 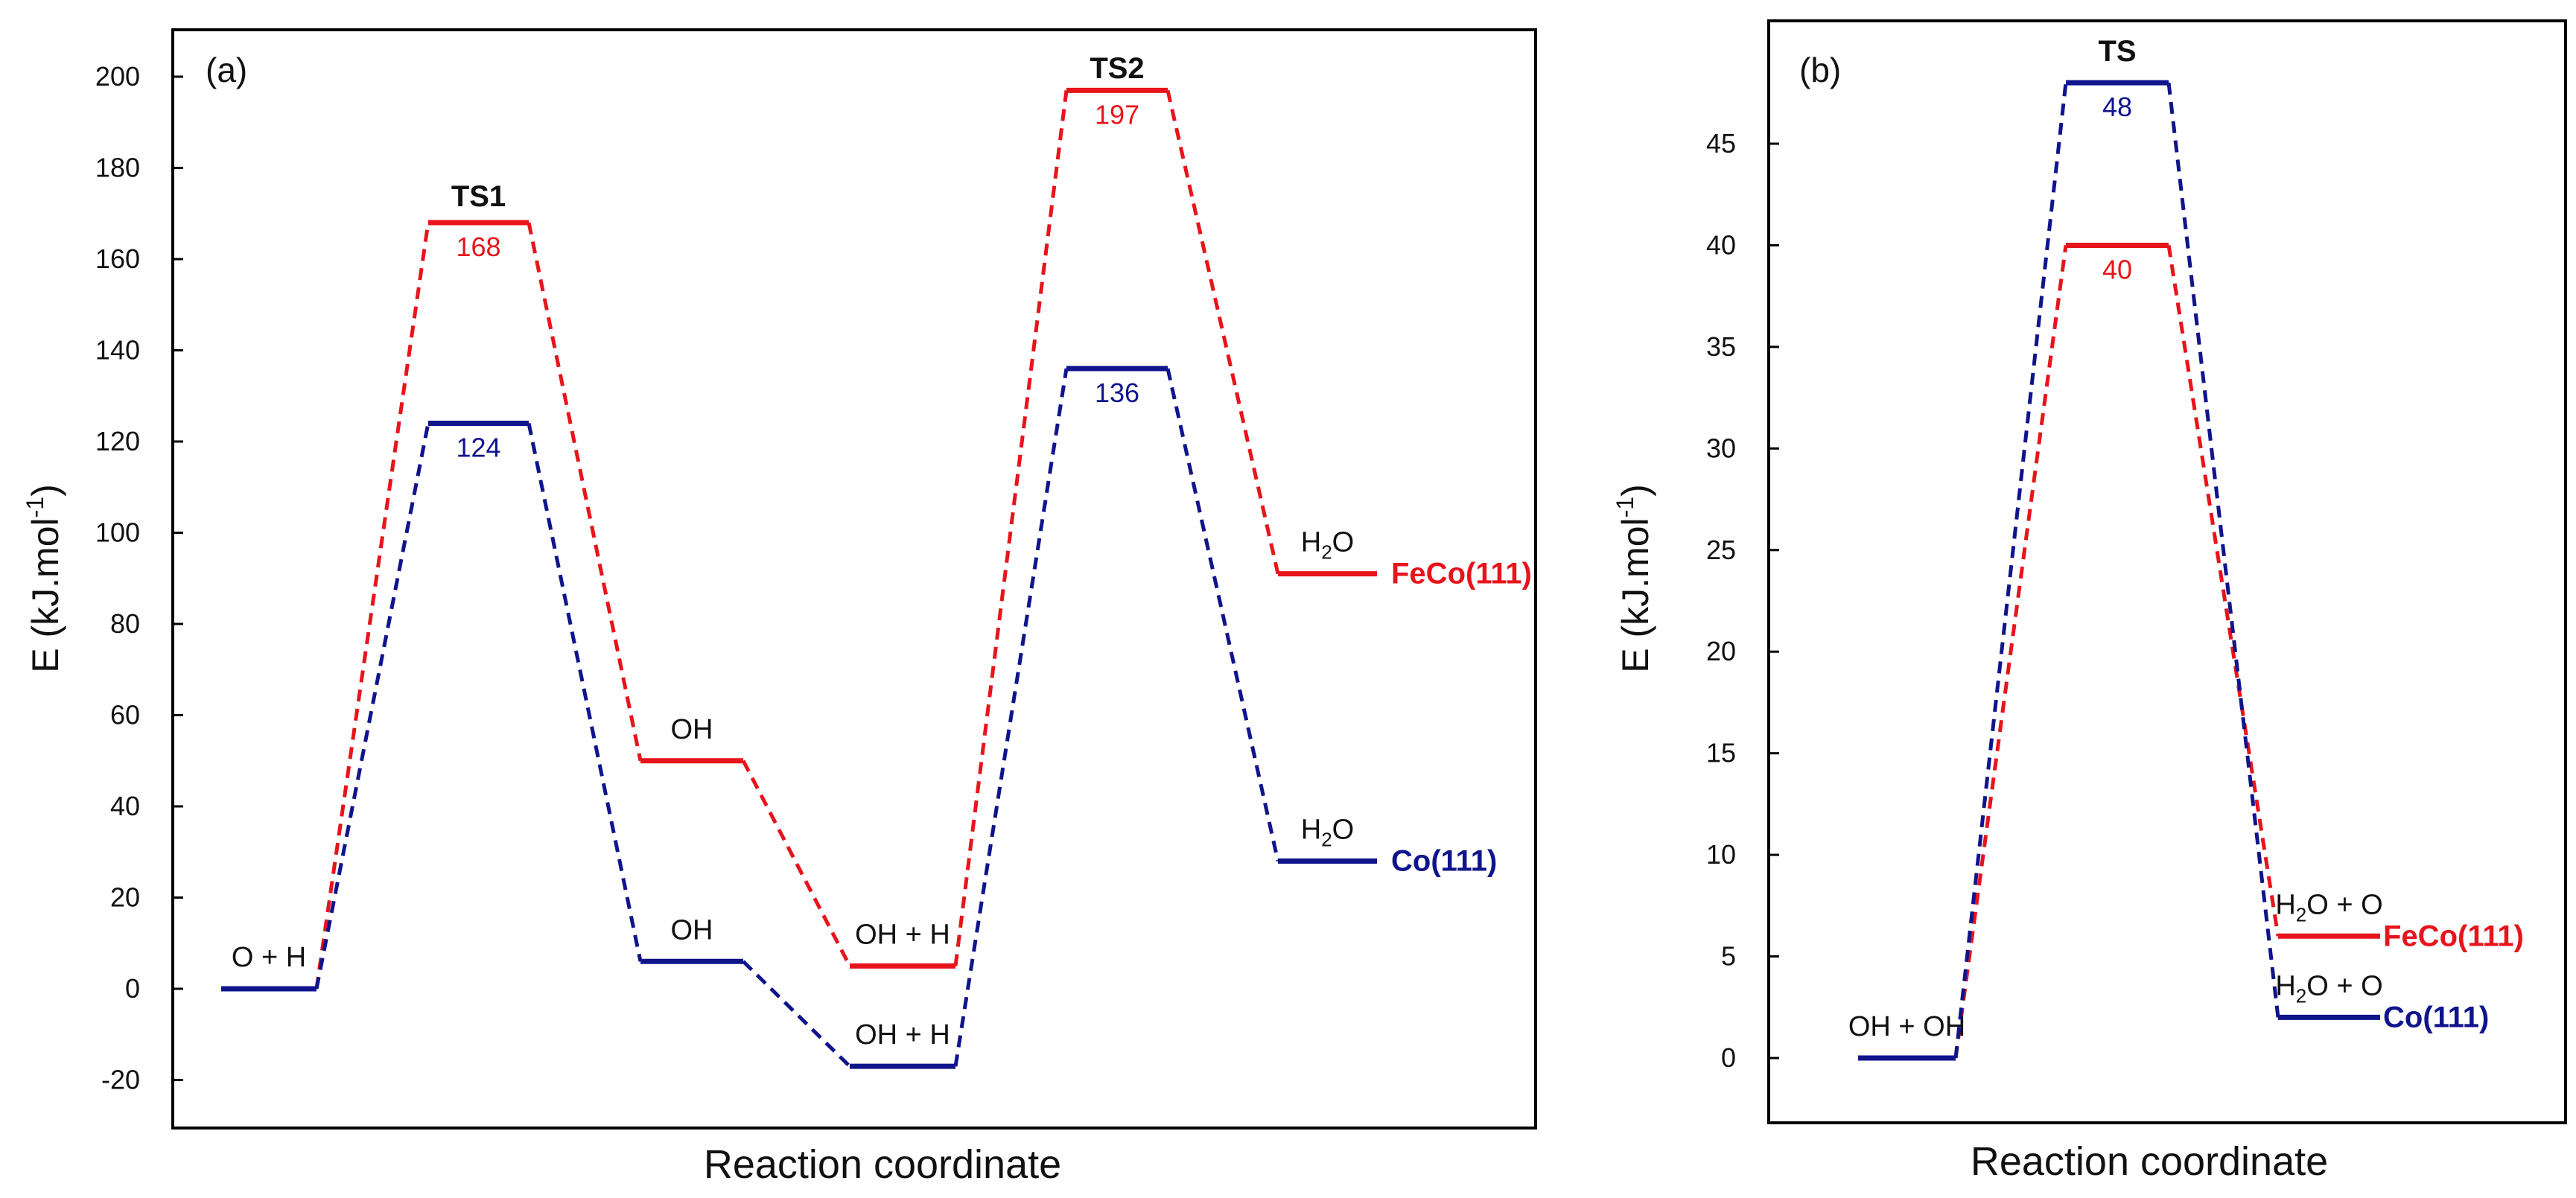 What do you see at coordinates (1906, 1026) in the screenshot?
I see `state-label: OH + OH` at bounding box center [1906, 1026].